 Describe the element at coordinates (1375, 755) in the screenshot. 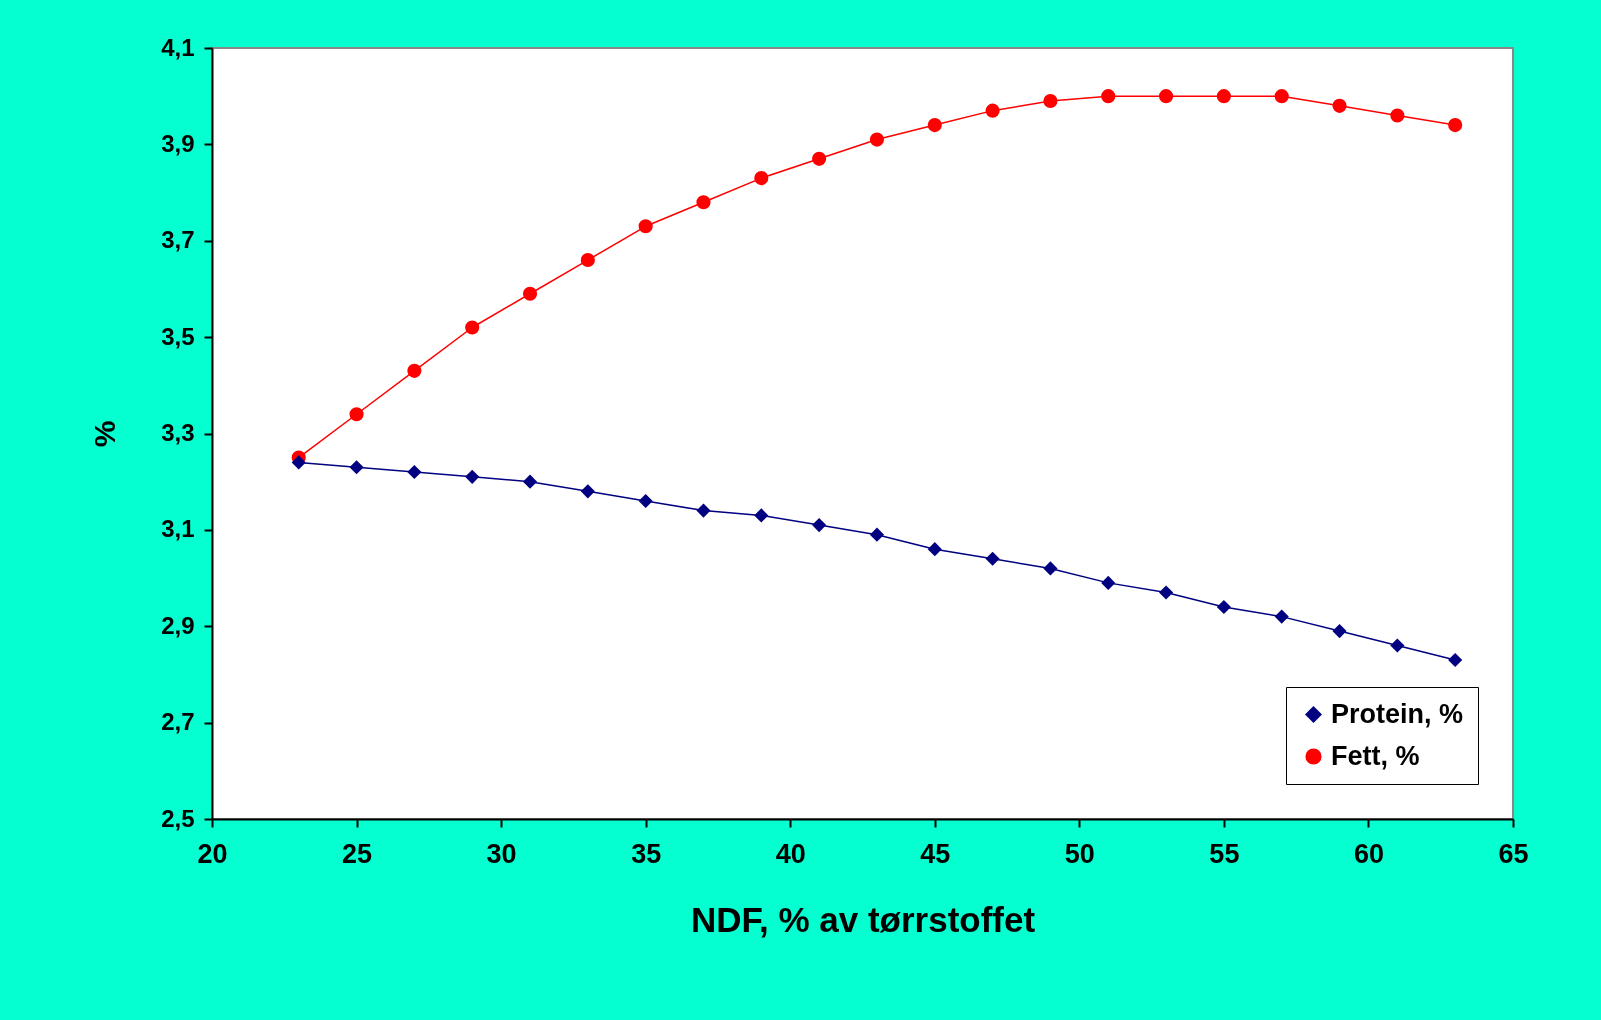

I see `legend-label: Fett, %` at that location.